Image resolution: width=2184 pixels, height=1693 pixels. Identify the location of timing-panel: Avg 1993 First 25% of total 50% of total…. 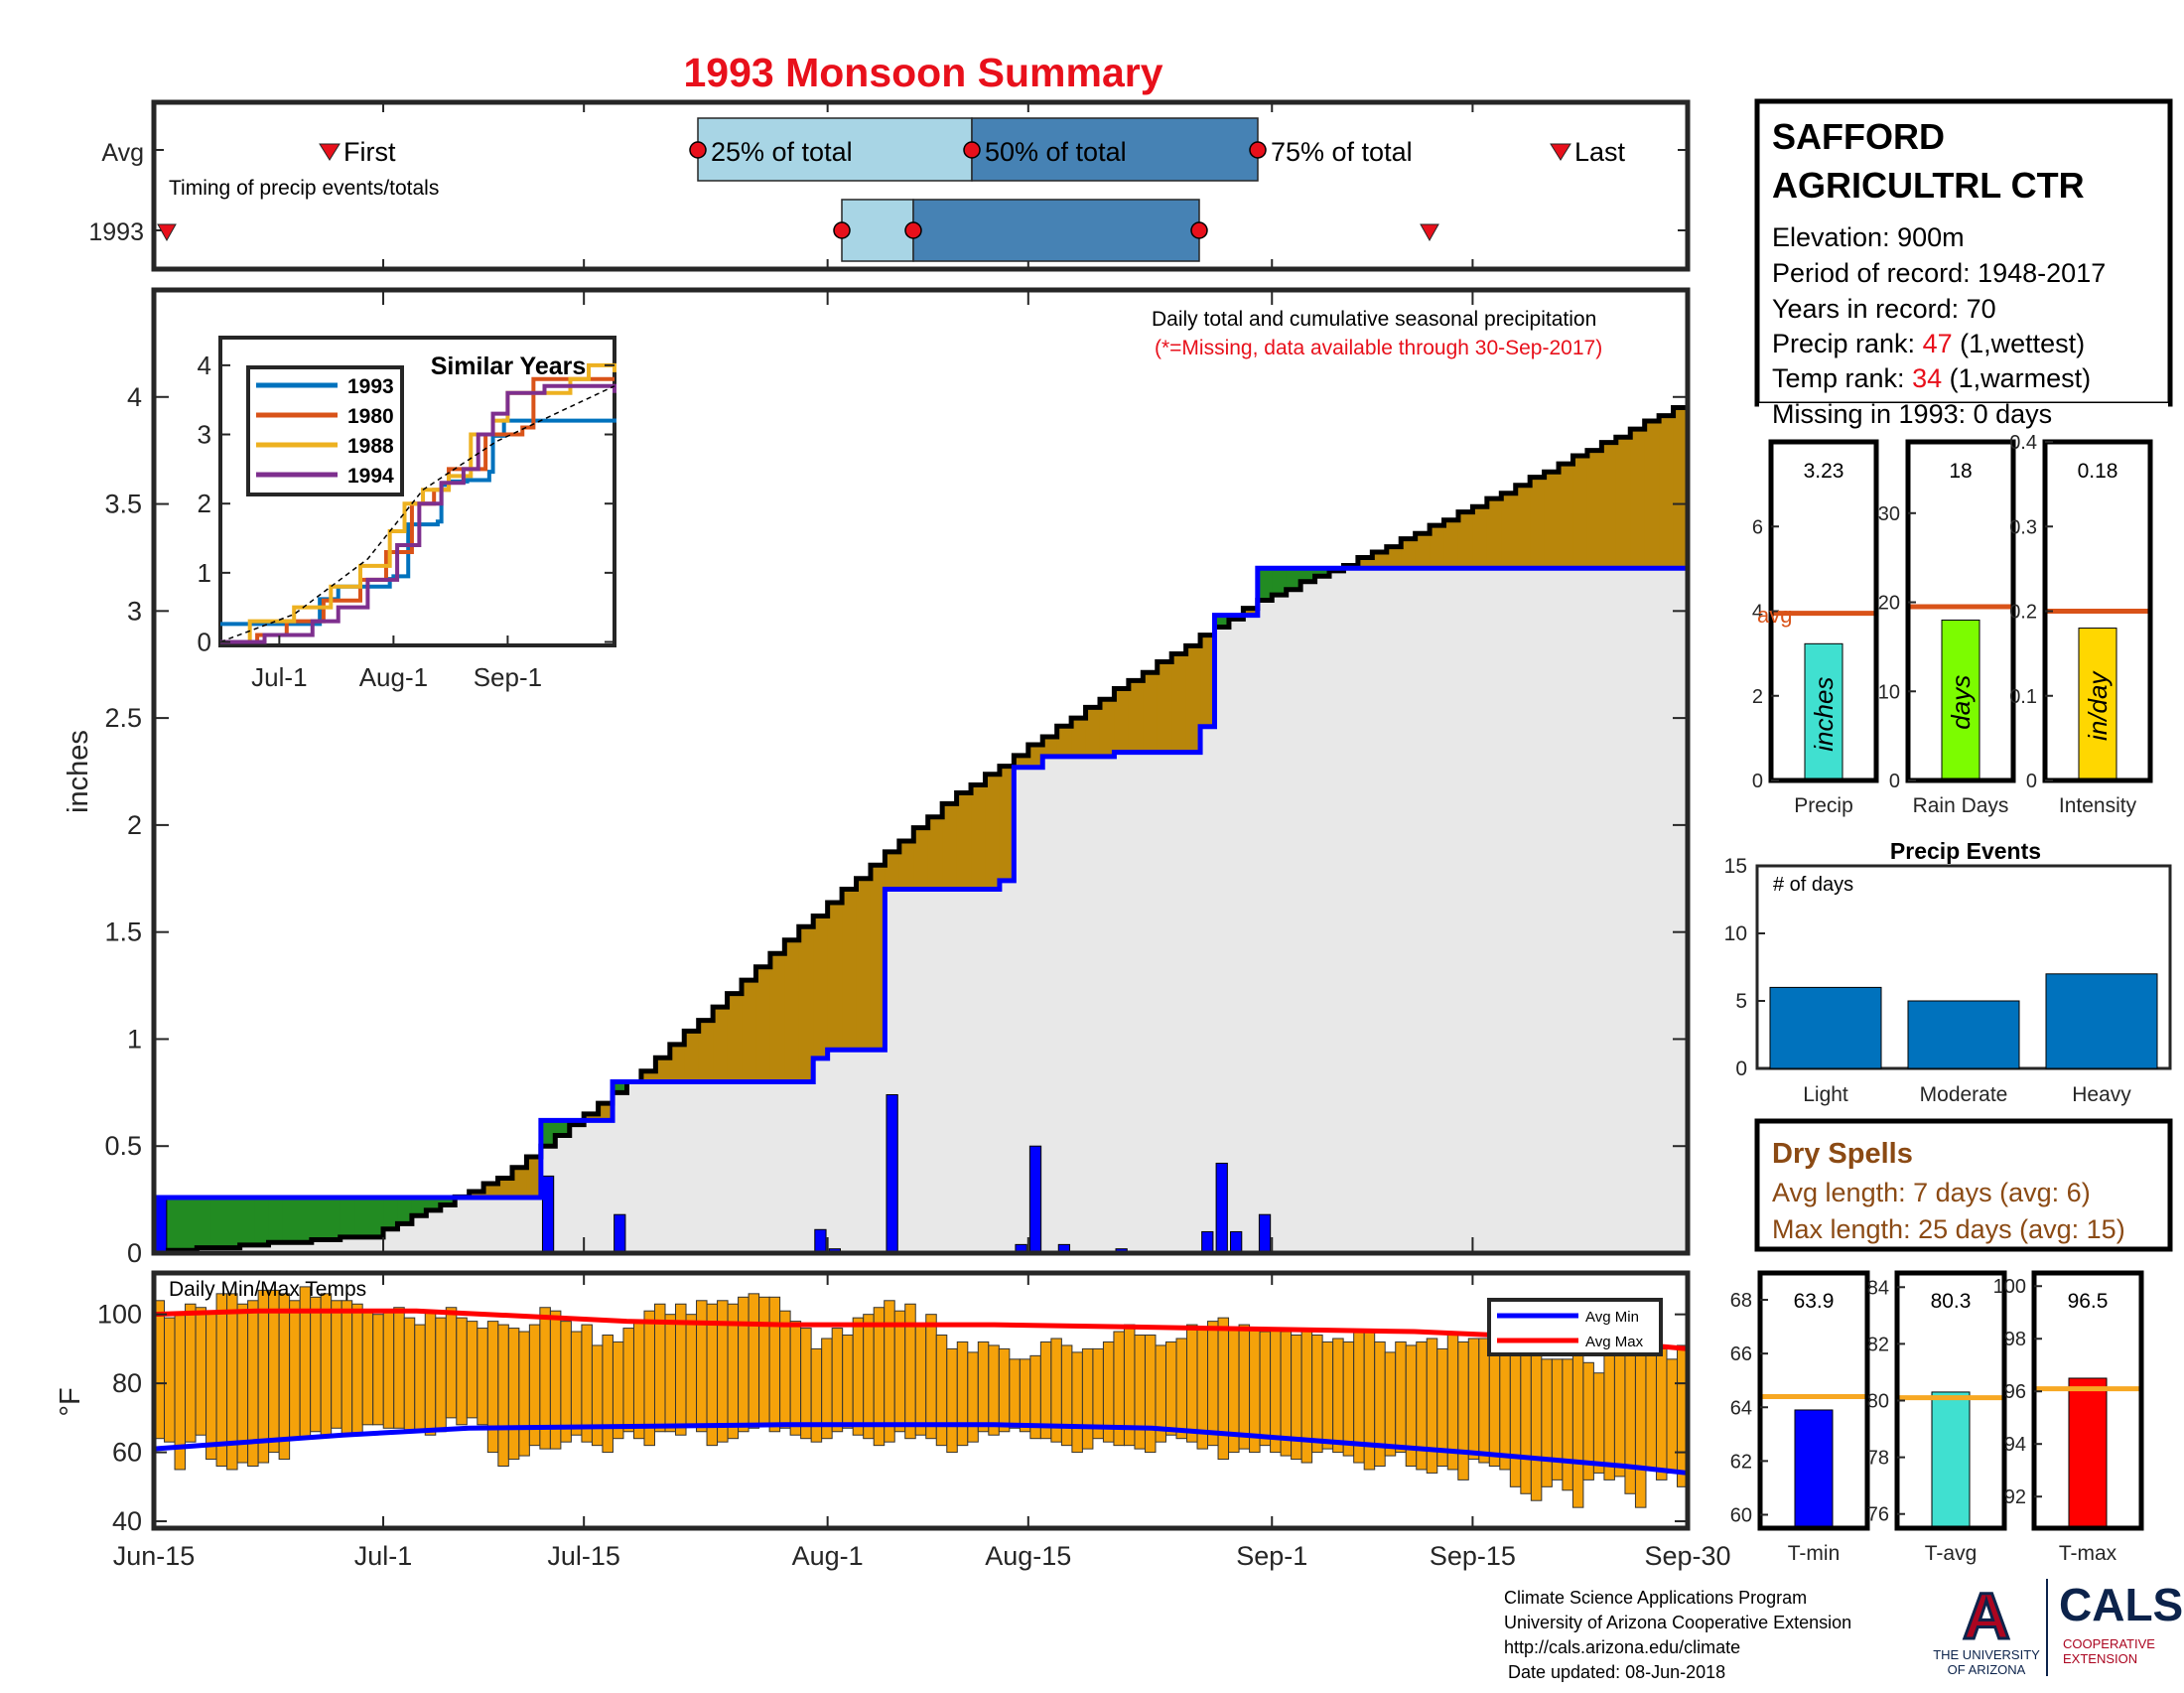
(889, 185).